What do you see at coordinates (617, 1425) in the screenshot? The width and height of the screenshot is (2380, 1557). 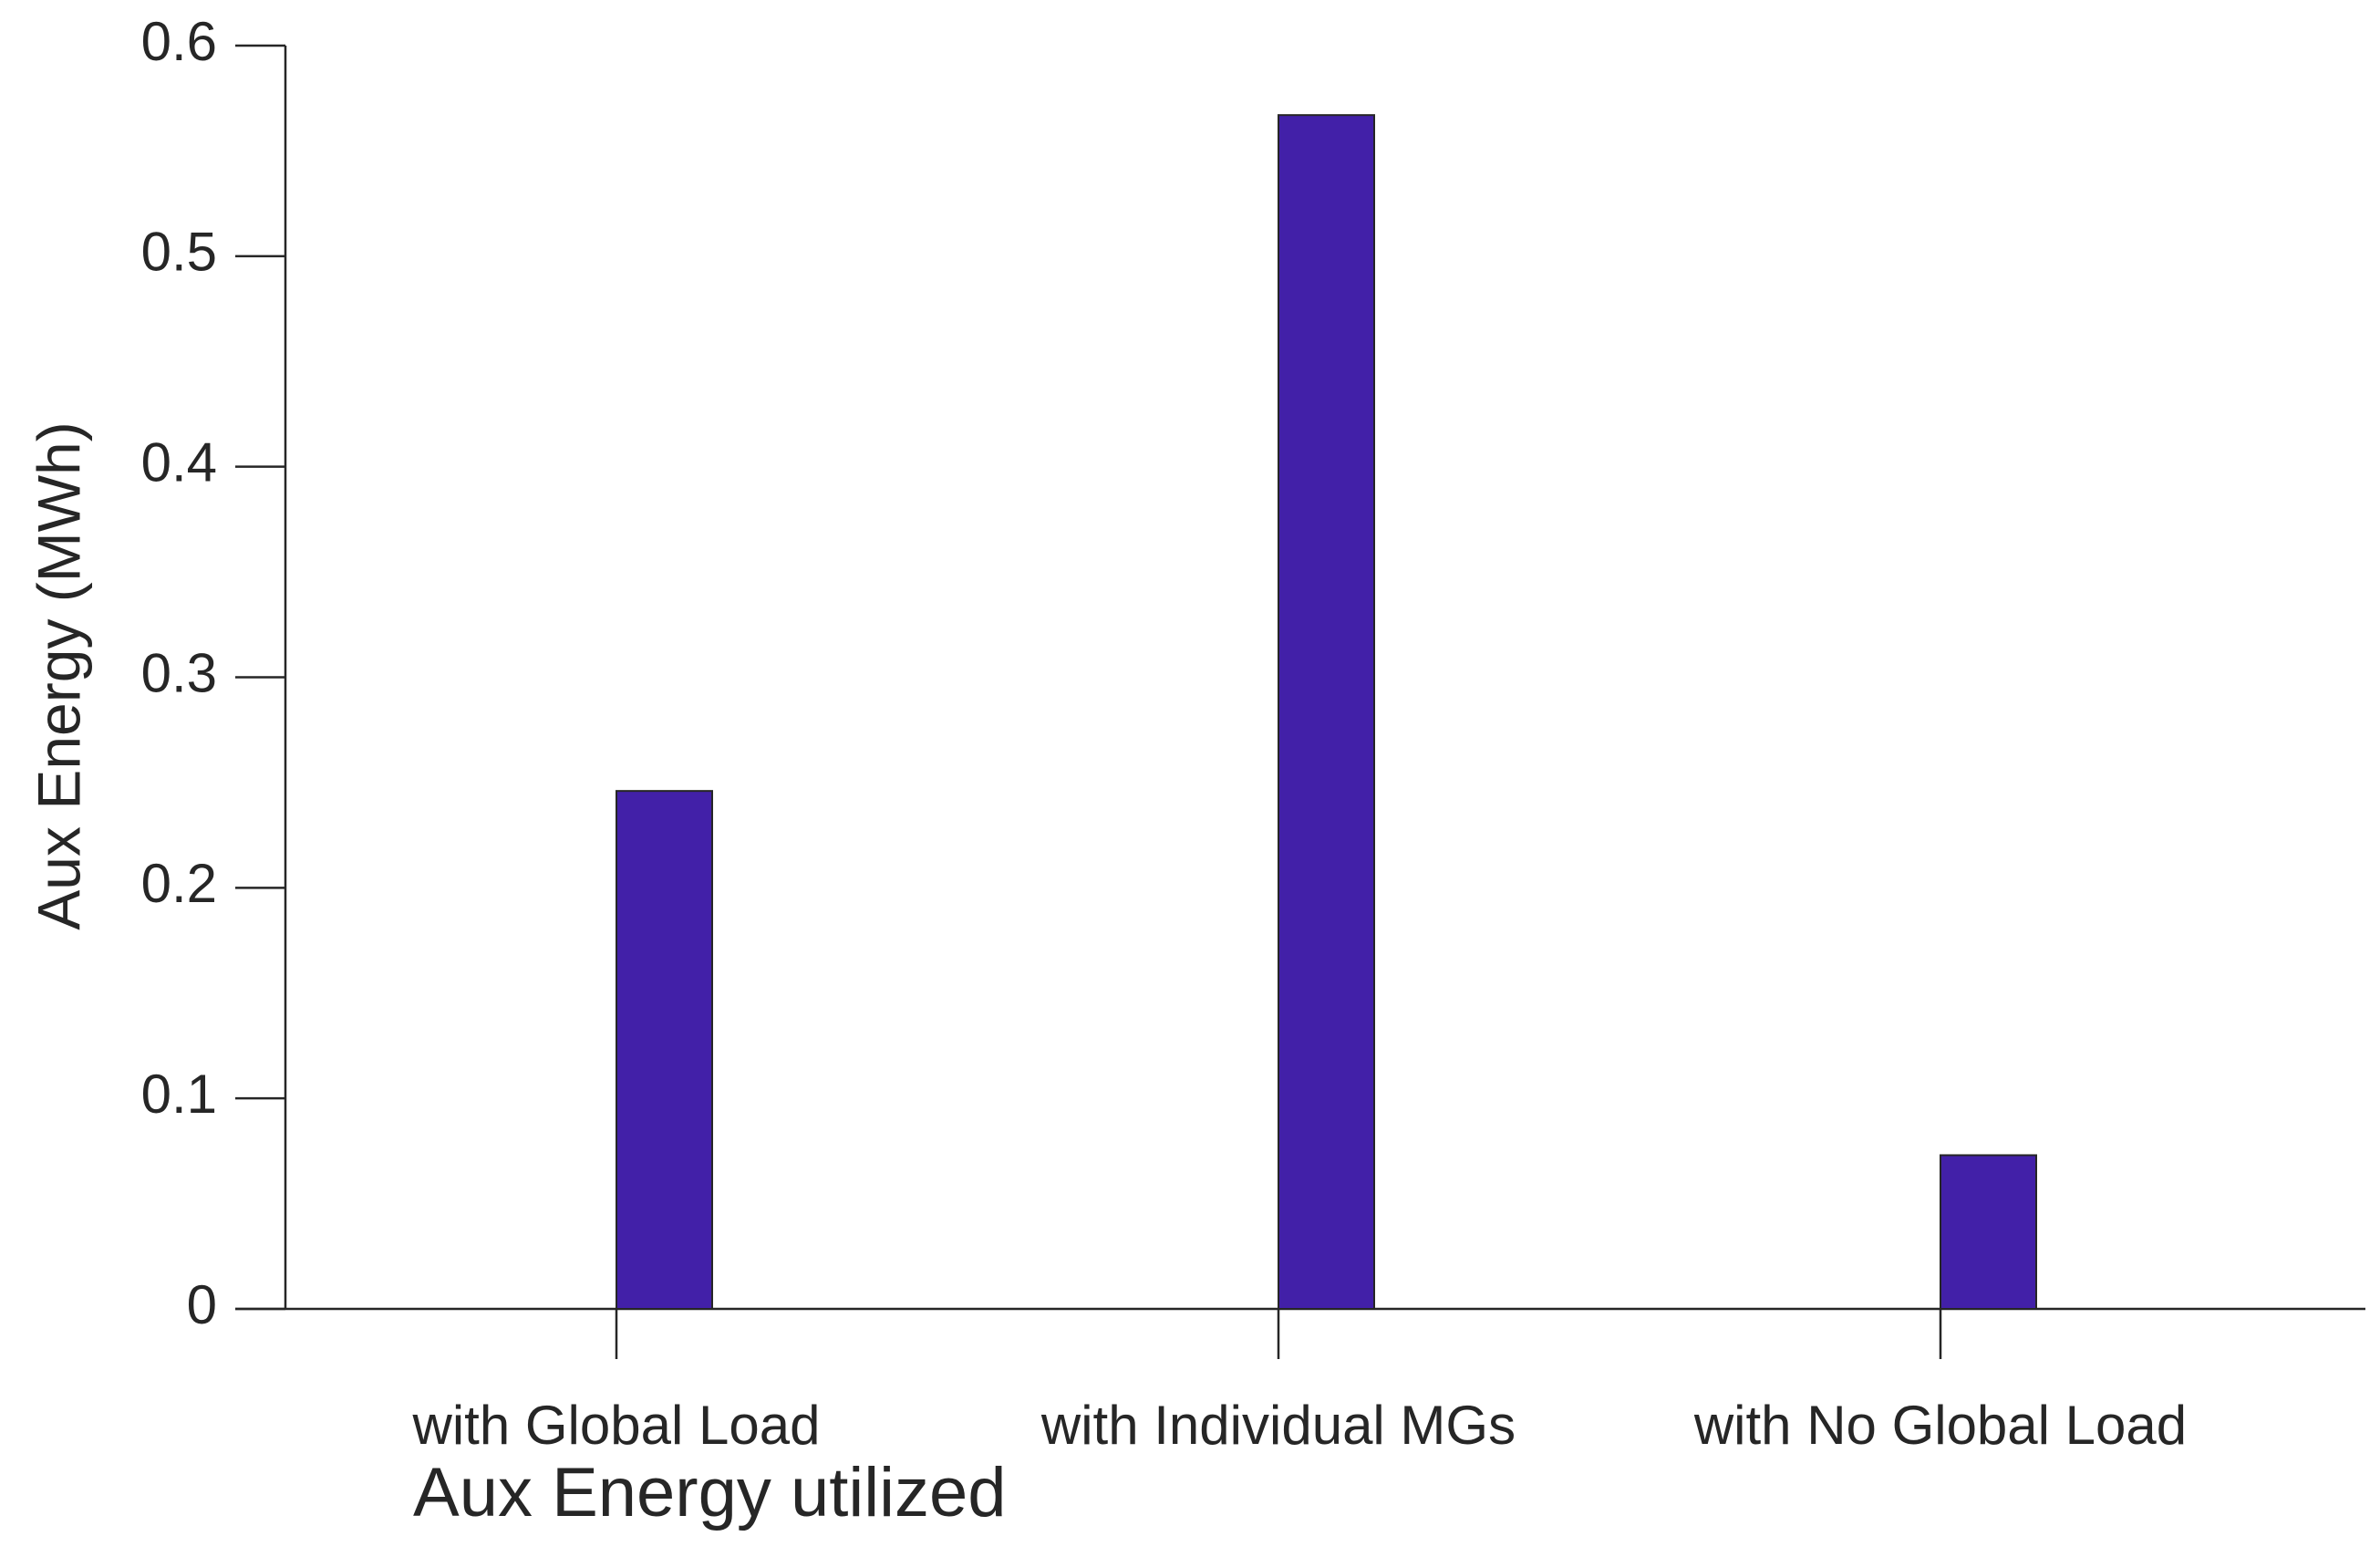 I see `x-tick-label: with Global Load` at bounding box center [617, 1425].